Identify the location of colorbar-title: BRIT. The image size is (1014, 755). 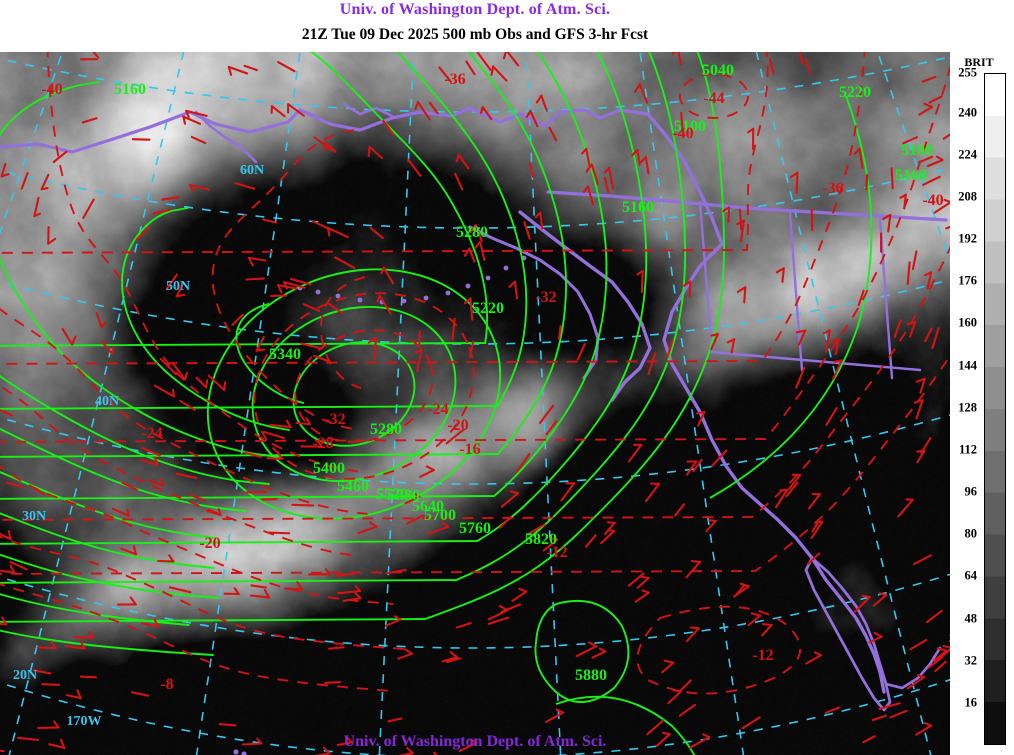
(979, 62).